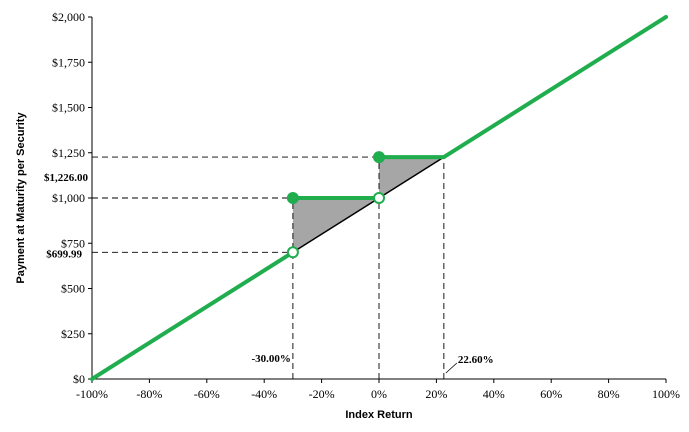  Describe the element at coordinates (79, 379) in the screenshot. I see `y-tick-label: $0` at that location.